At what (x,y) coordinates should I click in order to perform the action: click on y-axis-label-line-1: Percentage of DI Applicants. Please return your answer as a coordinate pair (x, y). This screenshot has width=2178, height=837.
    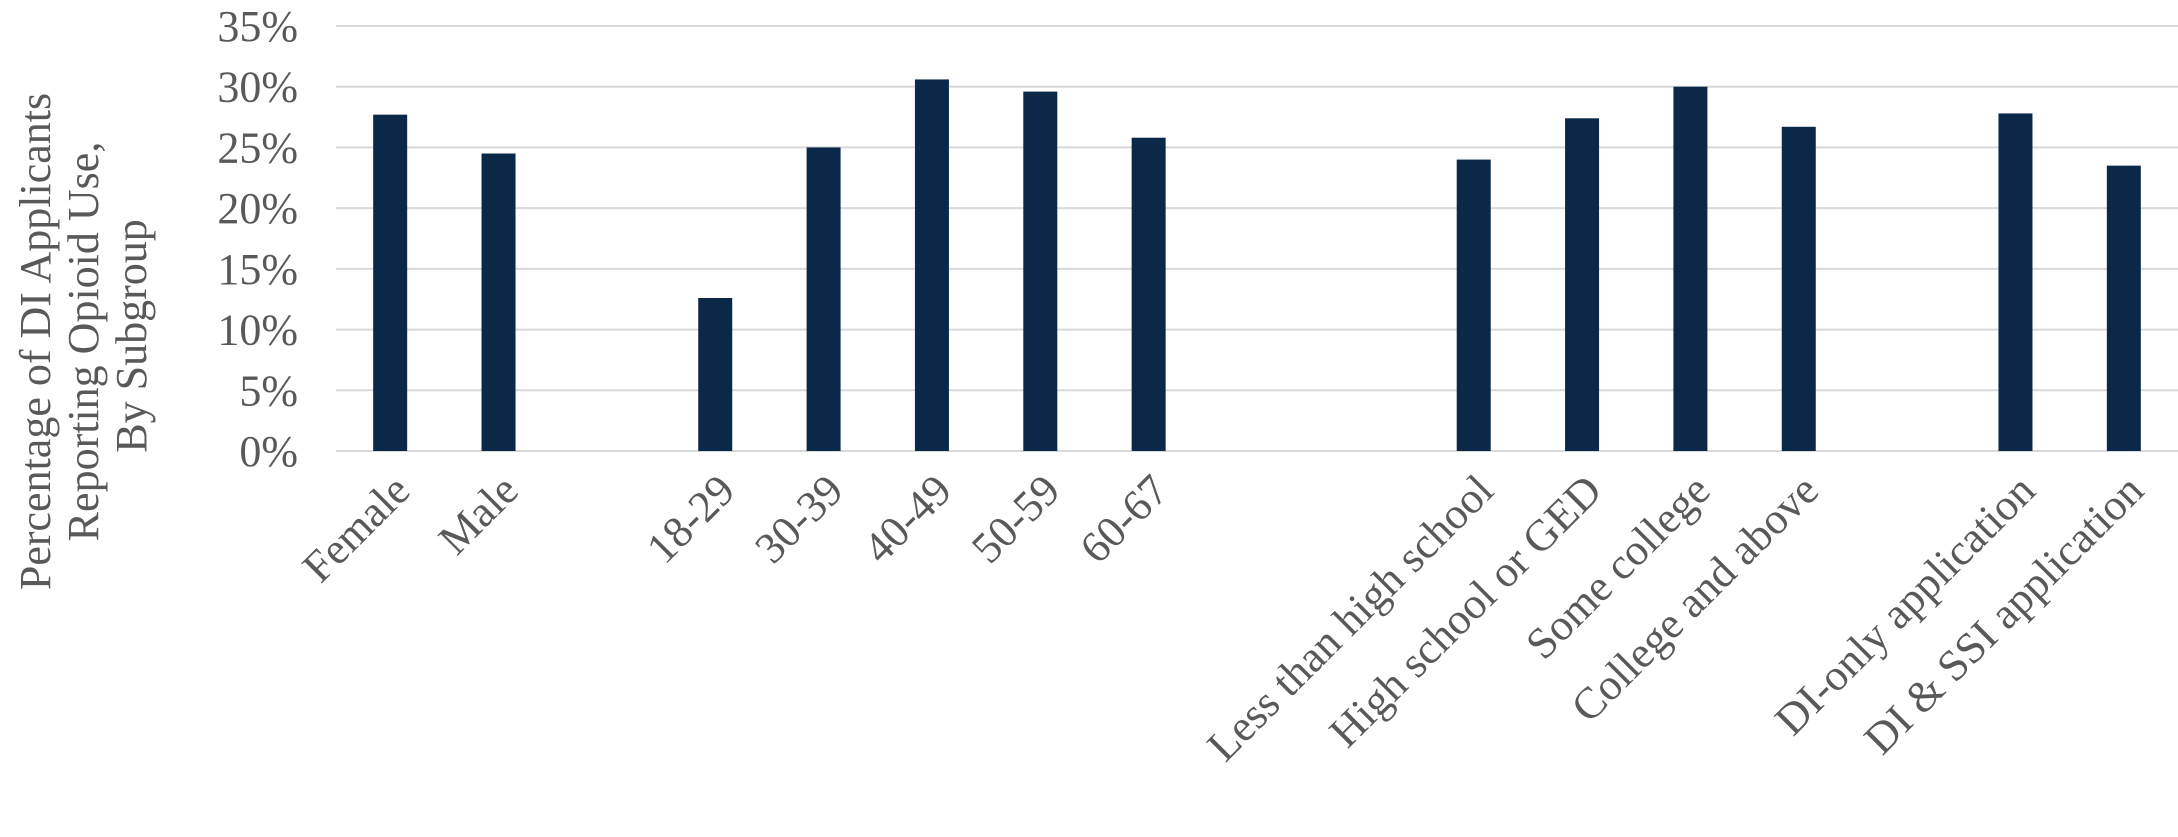
    Looking at the image, I should click on (35, 341).